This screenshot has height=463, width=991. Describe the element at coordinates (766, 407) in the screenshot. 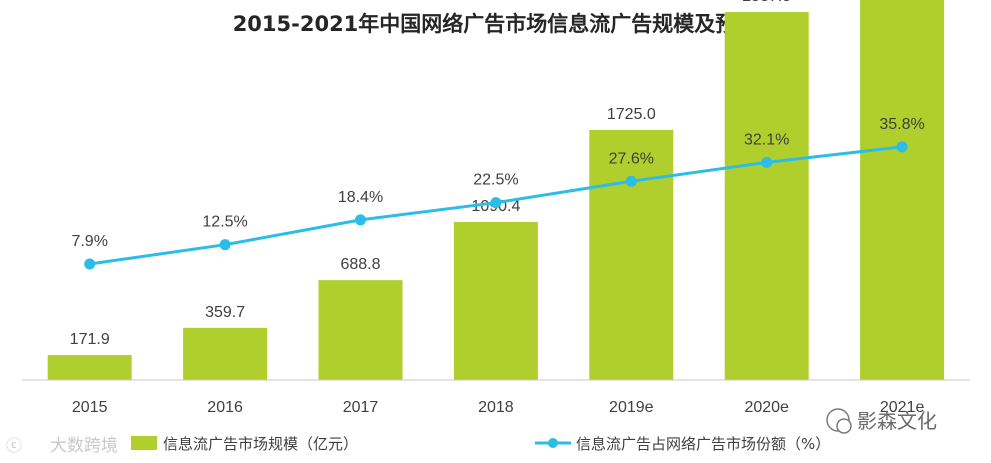

I see `x-tick-label: 2020e` at that location.